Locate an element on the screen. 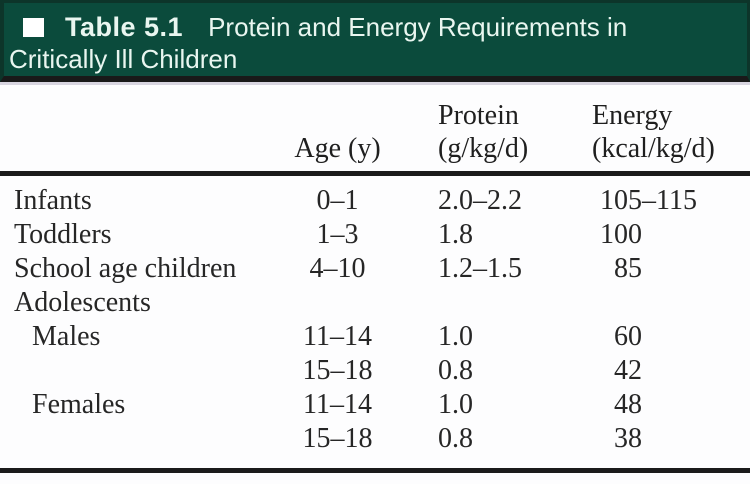  energy-value: 48 is located at coordinates (628, 404).